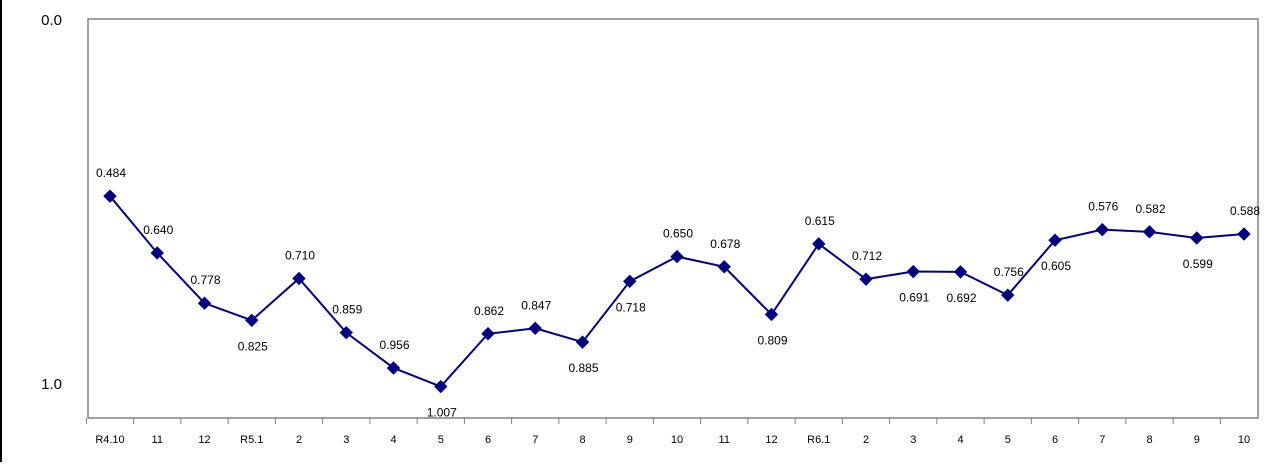 Image resolution: width=1265 pixels, height=467 pixels. What do you see at coordinates (489, 311) in the screenshot?
I see `data-label: 0.862` at bounding box center [489, 311].